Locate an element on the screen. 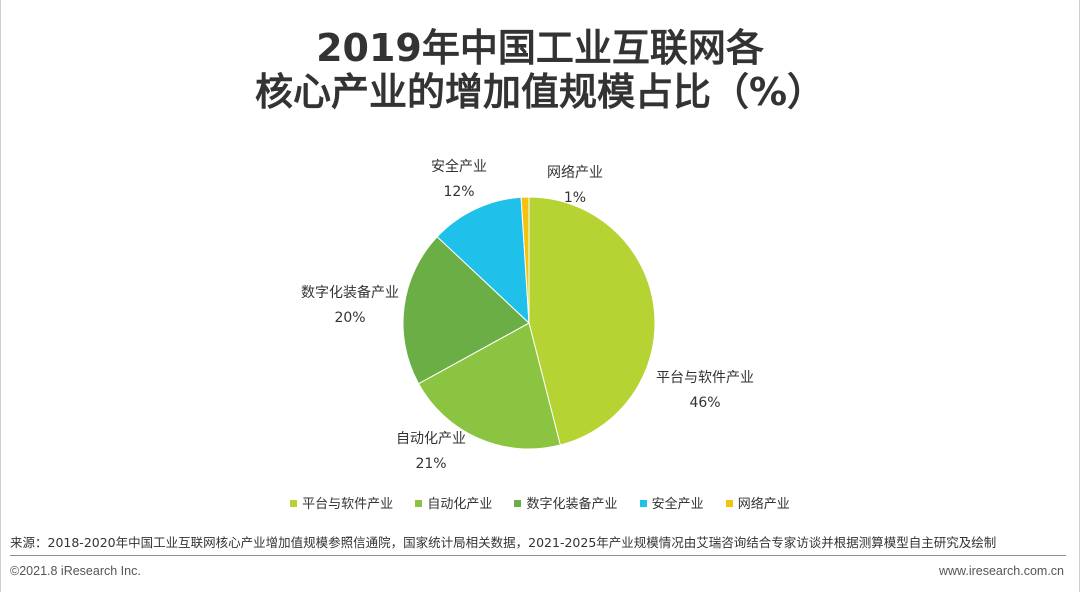 The height and width of the screenshot is (592, 1080). legend-label: 数字化装备产业 is located at coordinates (572, 504).